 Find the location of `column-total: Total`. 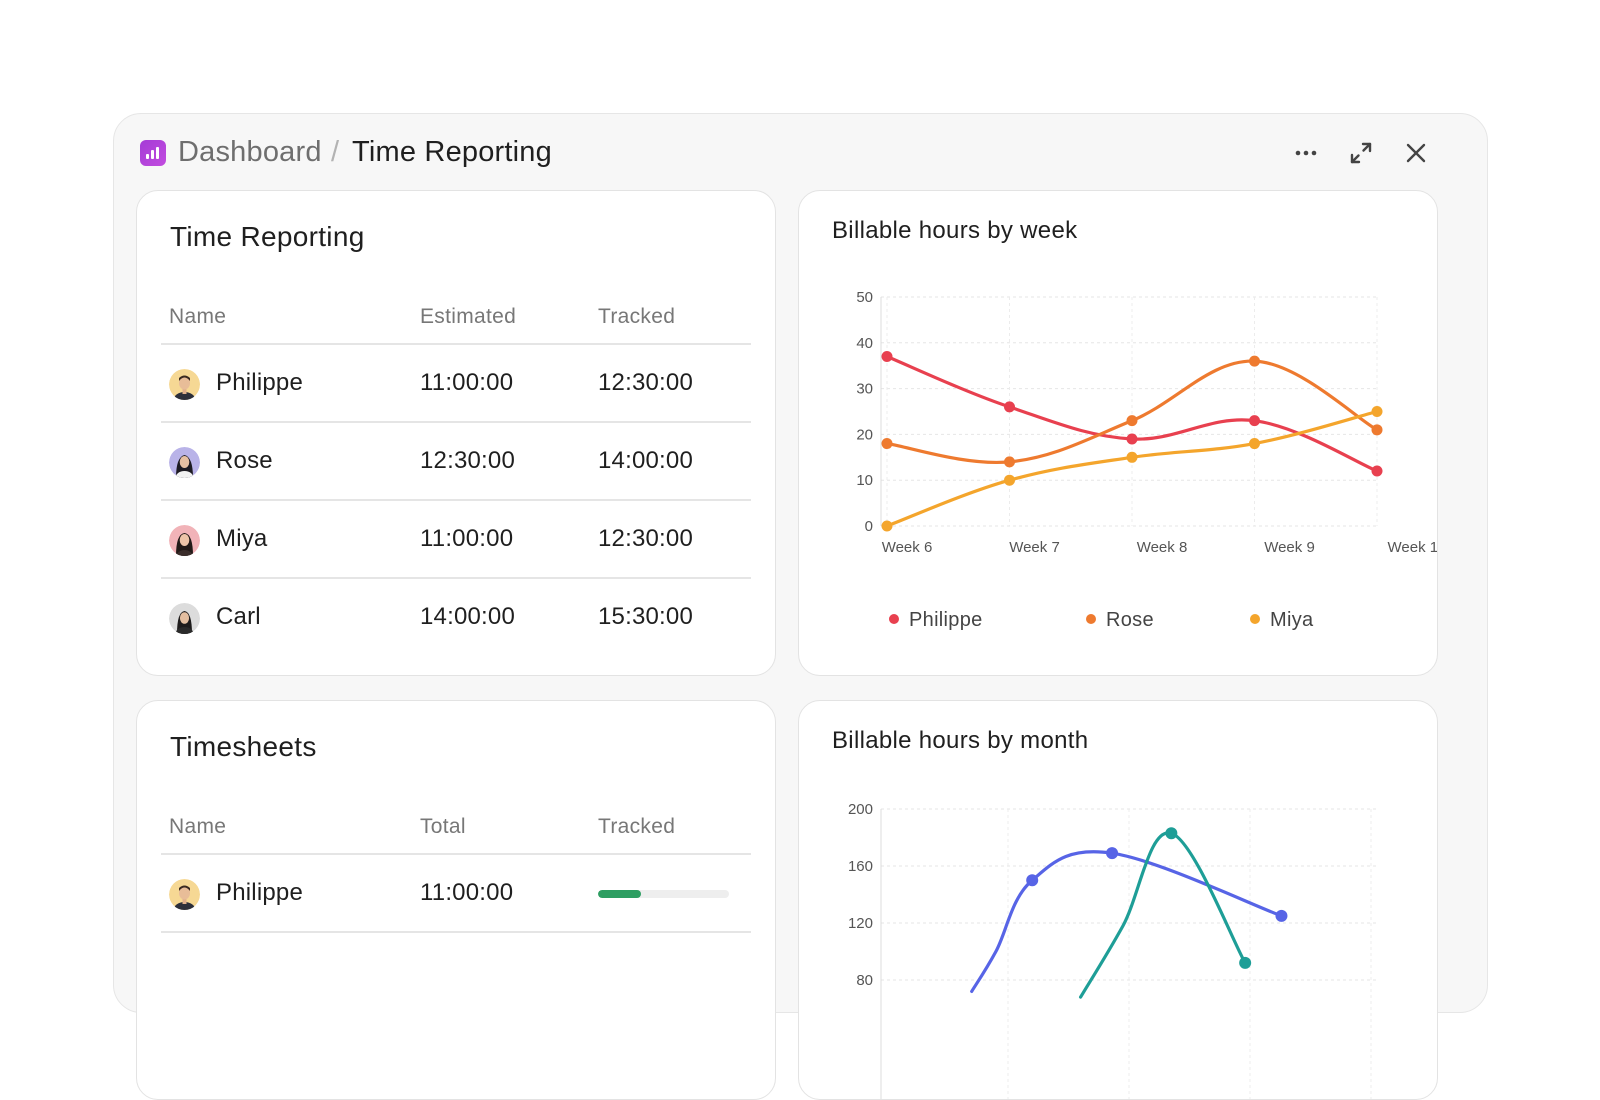

column-total: Total is located at coordinates (443, 826).